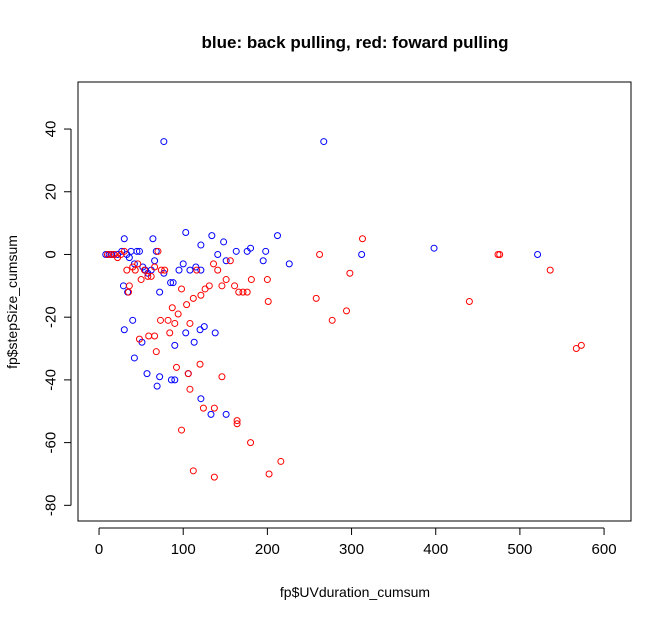 This screenshot has height=621, width=672. I want to click on y-tick-label: 20, so click(51, 191).